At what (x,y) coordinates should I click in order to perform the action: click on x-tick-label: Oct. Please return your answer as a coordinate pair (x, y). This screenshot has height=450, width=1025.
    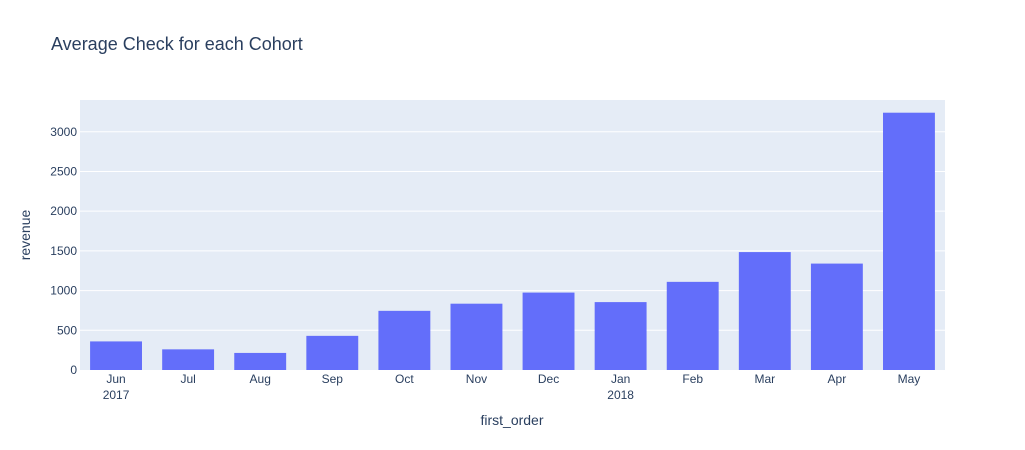
    Looking at the image, I should click on (404, 379).